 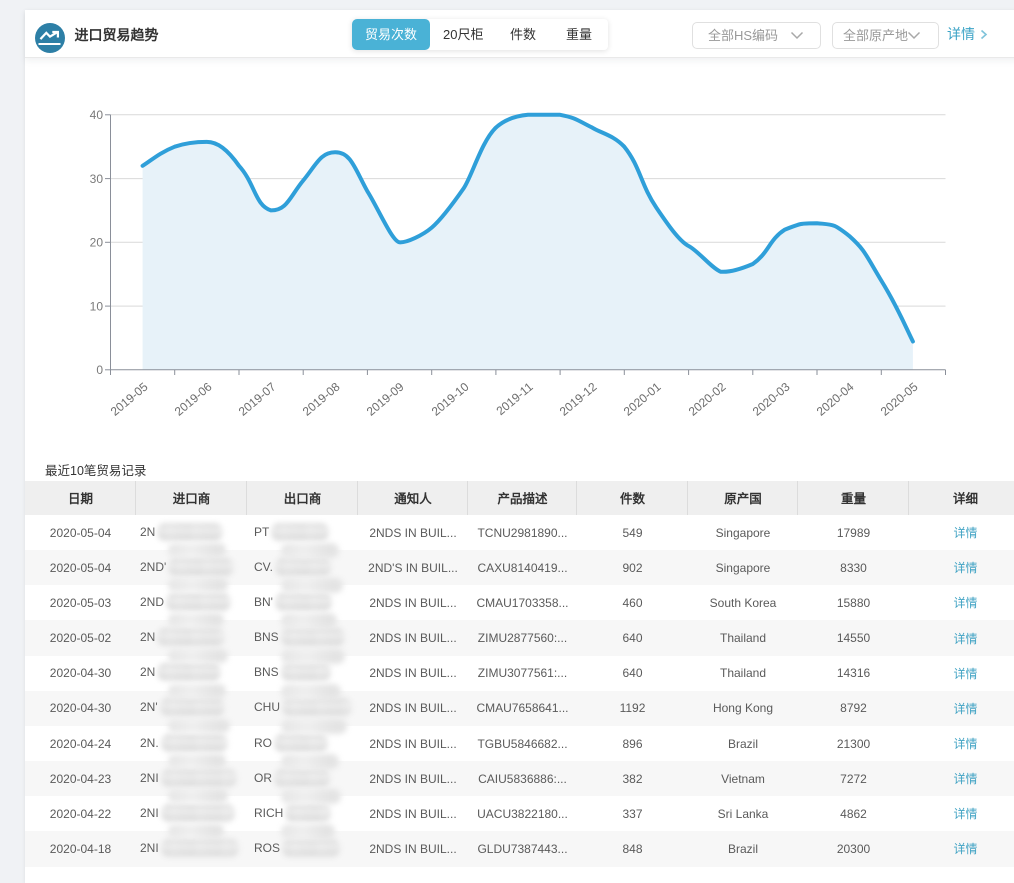 What do you see at coordinates (97, 243) in the screenshot?
I see `svg-text: 20` at bounding box center [97, 243].